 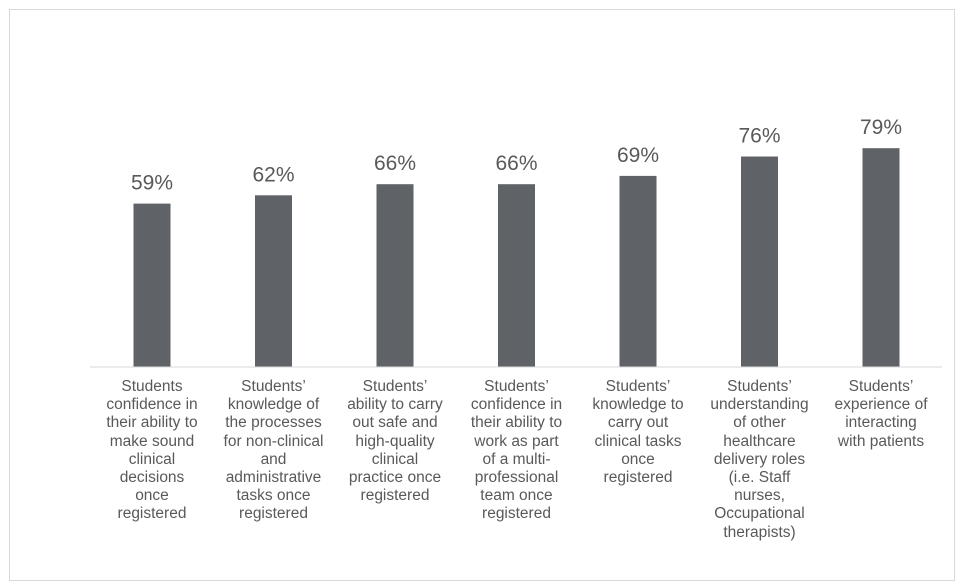 I want to click on category-label-line: delivery roles, so click(x=759, y=459).